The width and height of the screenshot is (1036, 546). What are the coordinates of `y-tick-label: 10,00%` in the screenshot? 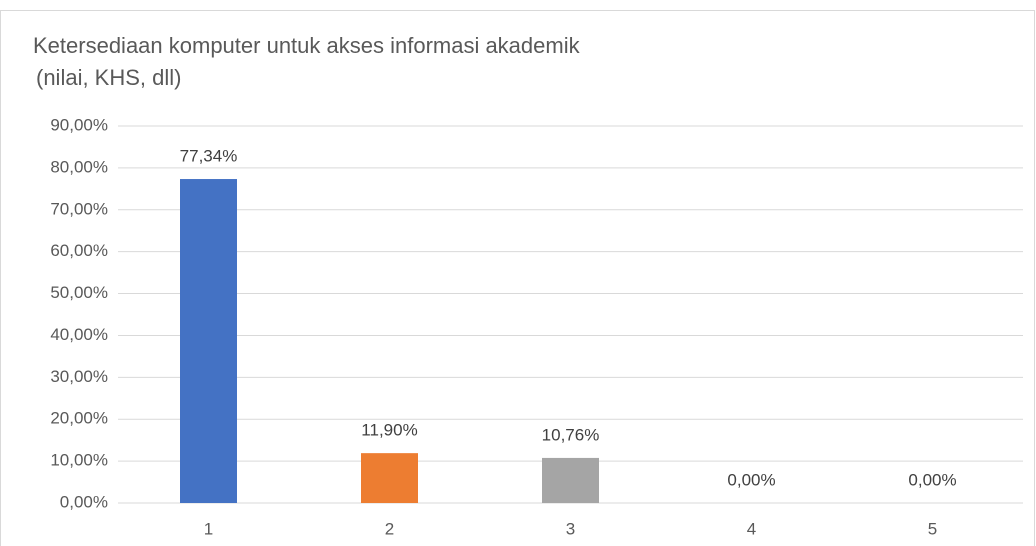 It's located at (79, 460).